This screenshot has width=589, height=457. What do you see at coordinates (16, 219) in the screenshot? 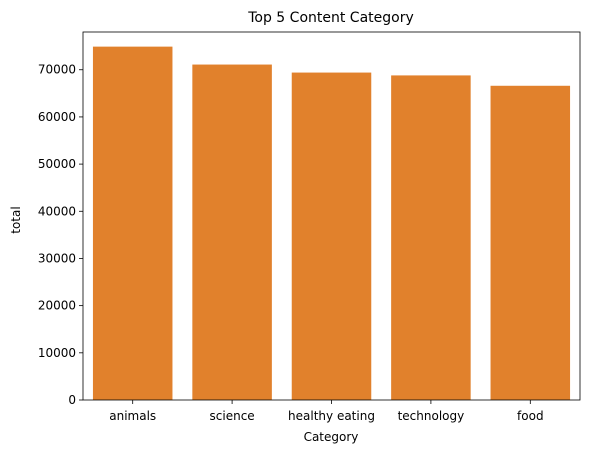
I see `y-axis-label: total` at bounding box center [16, 219].